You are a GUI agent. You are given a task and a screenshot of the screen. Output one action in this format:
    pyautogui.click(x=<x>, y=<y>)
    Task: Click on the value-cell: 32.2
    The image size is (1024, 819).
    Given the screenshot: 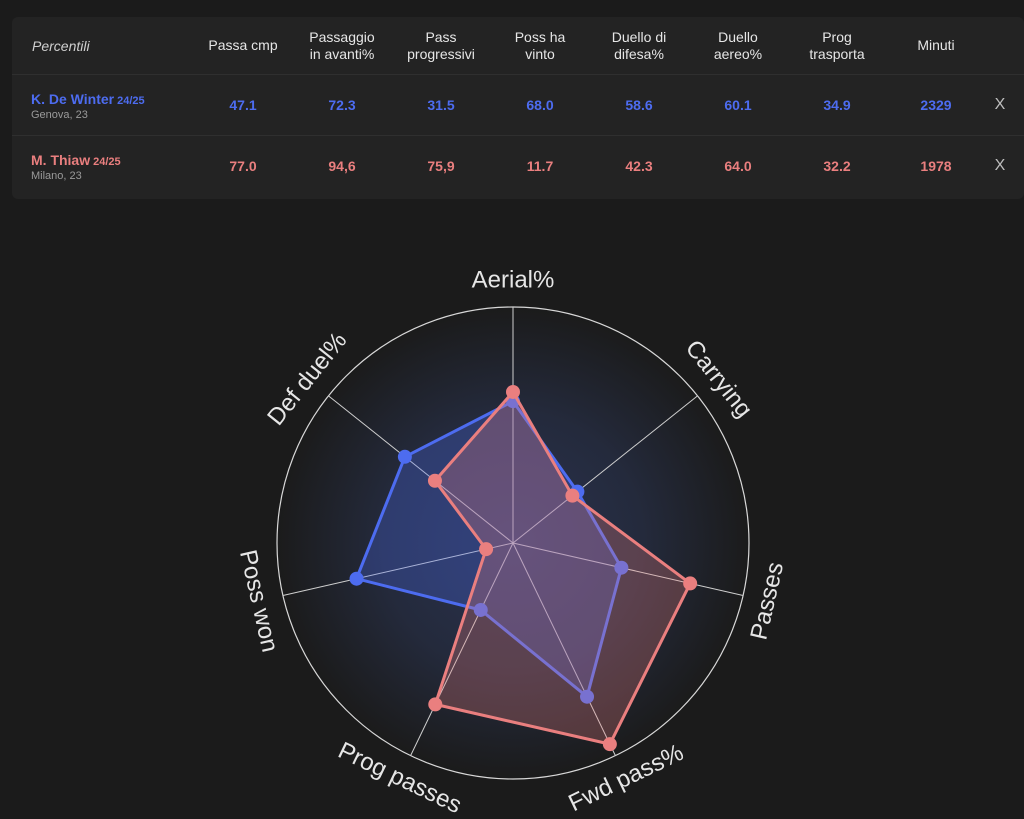 What is the action you would take?
    pyautogui.click(x=837, y=166)
    